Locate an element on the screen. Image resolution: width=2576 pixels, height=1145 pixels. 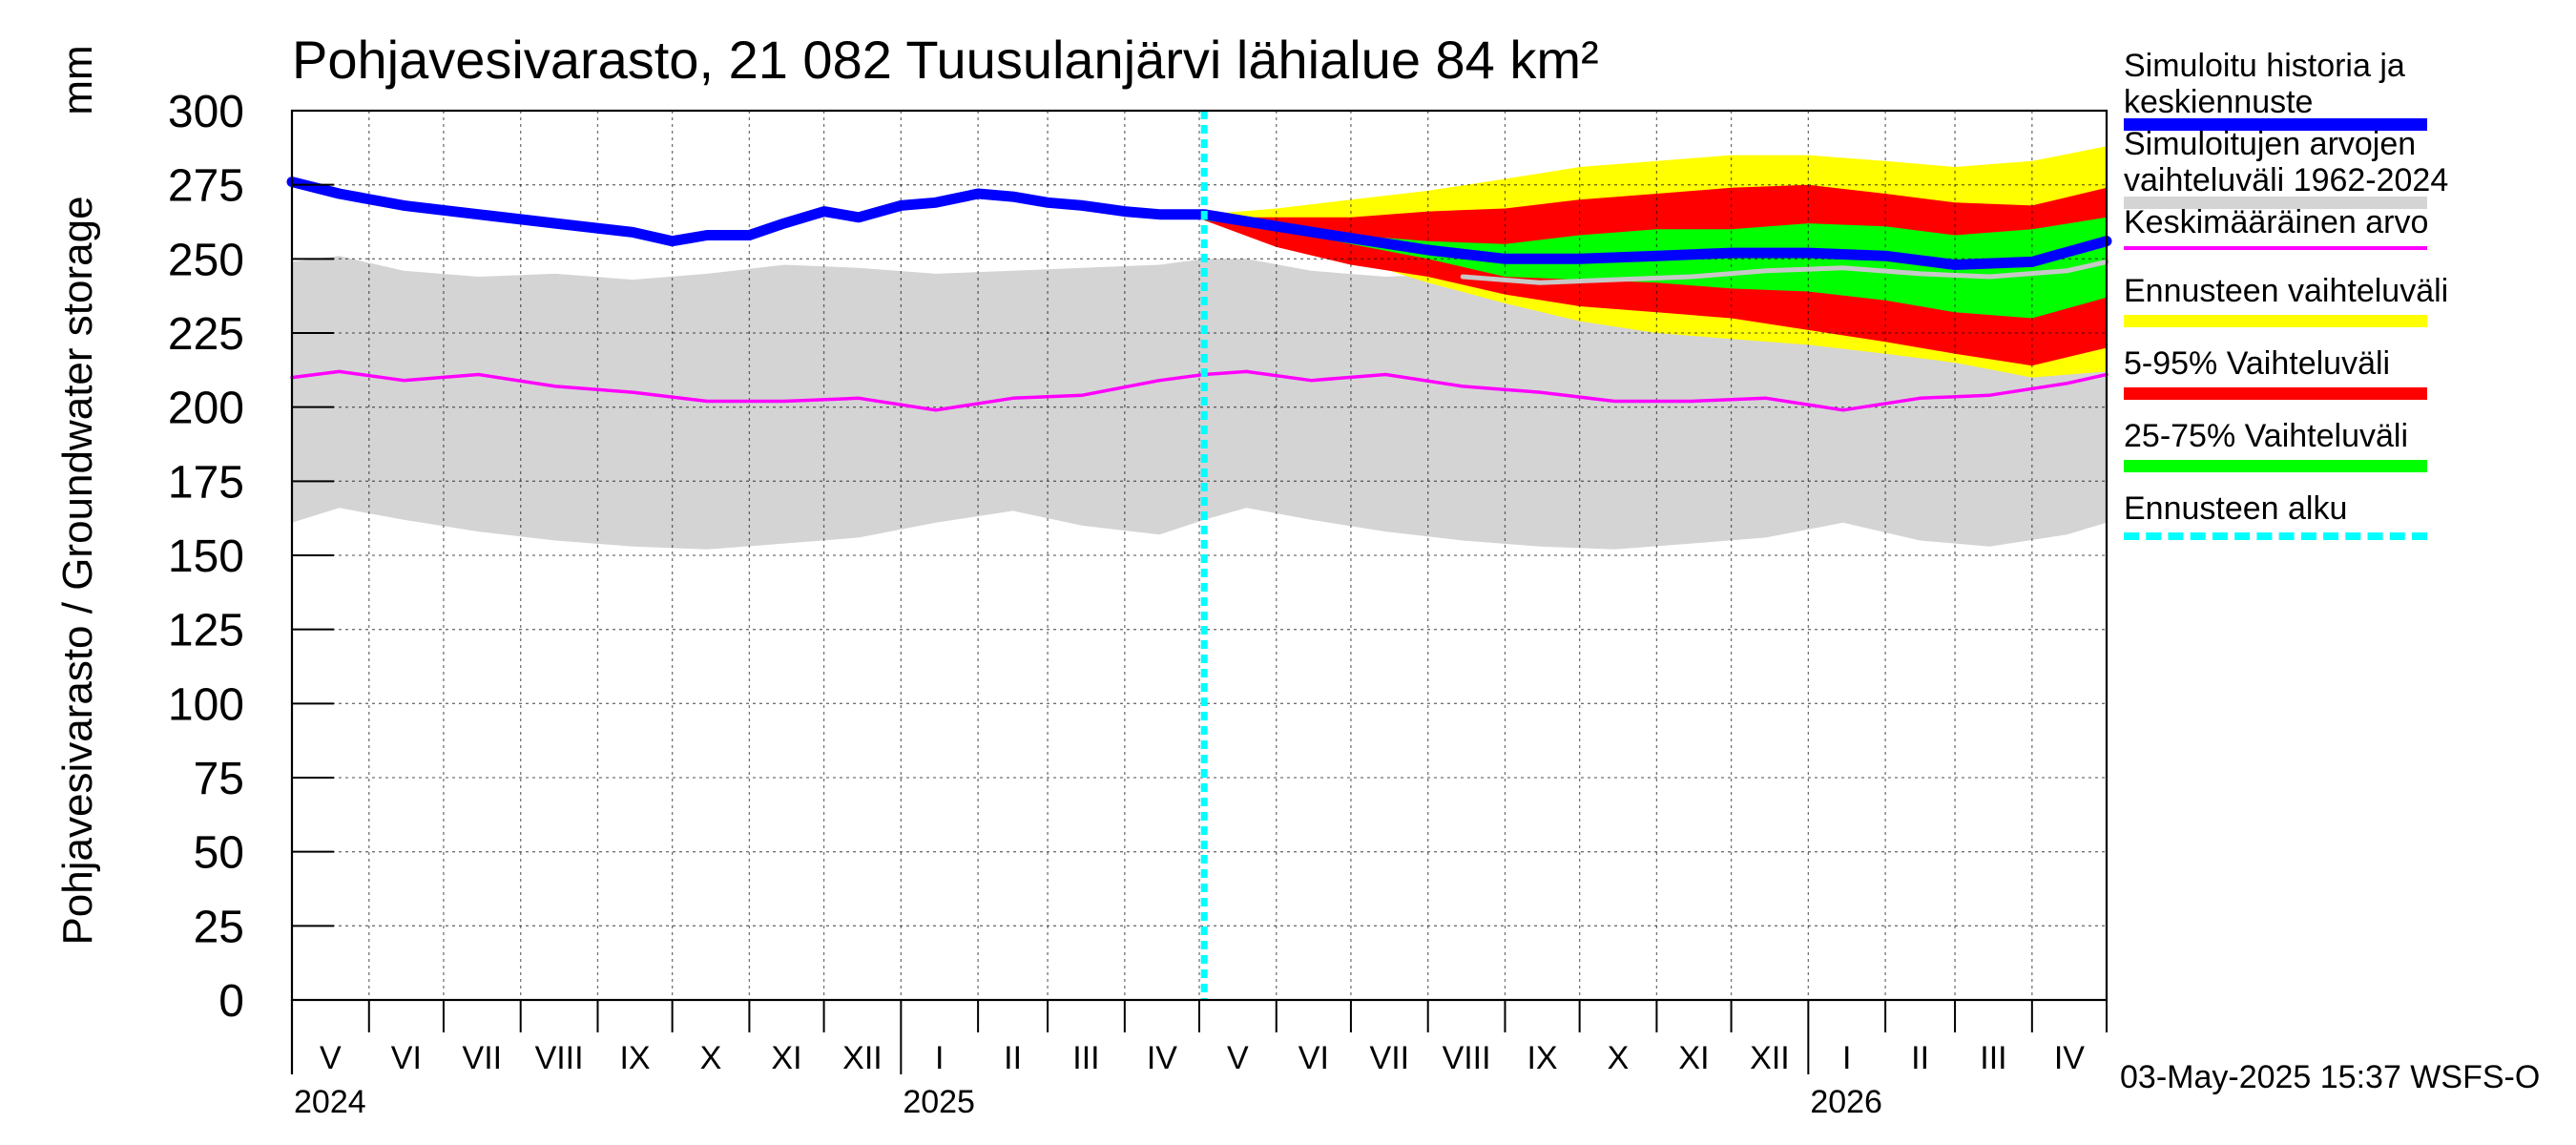
y-axis-label: Pohjavesivarasto / Groundwater storage is located at coordinates (77, 571).